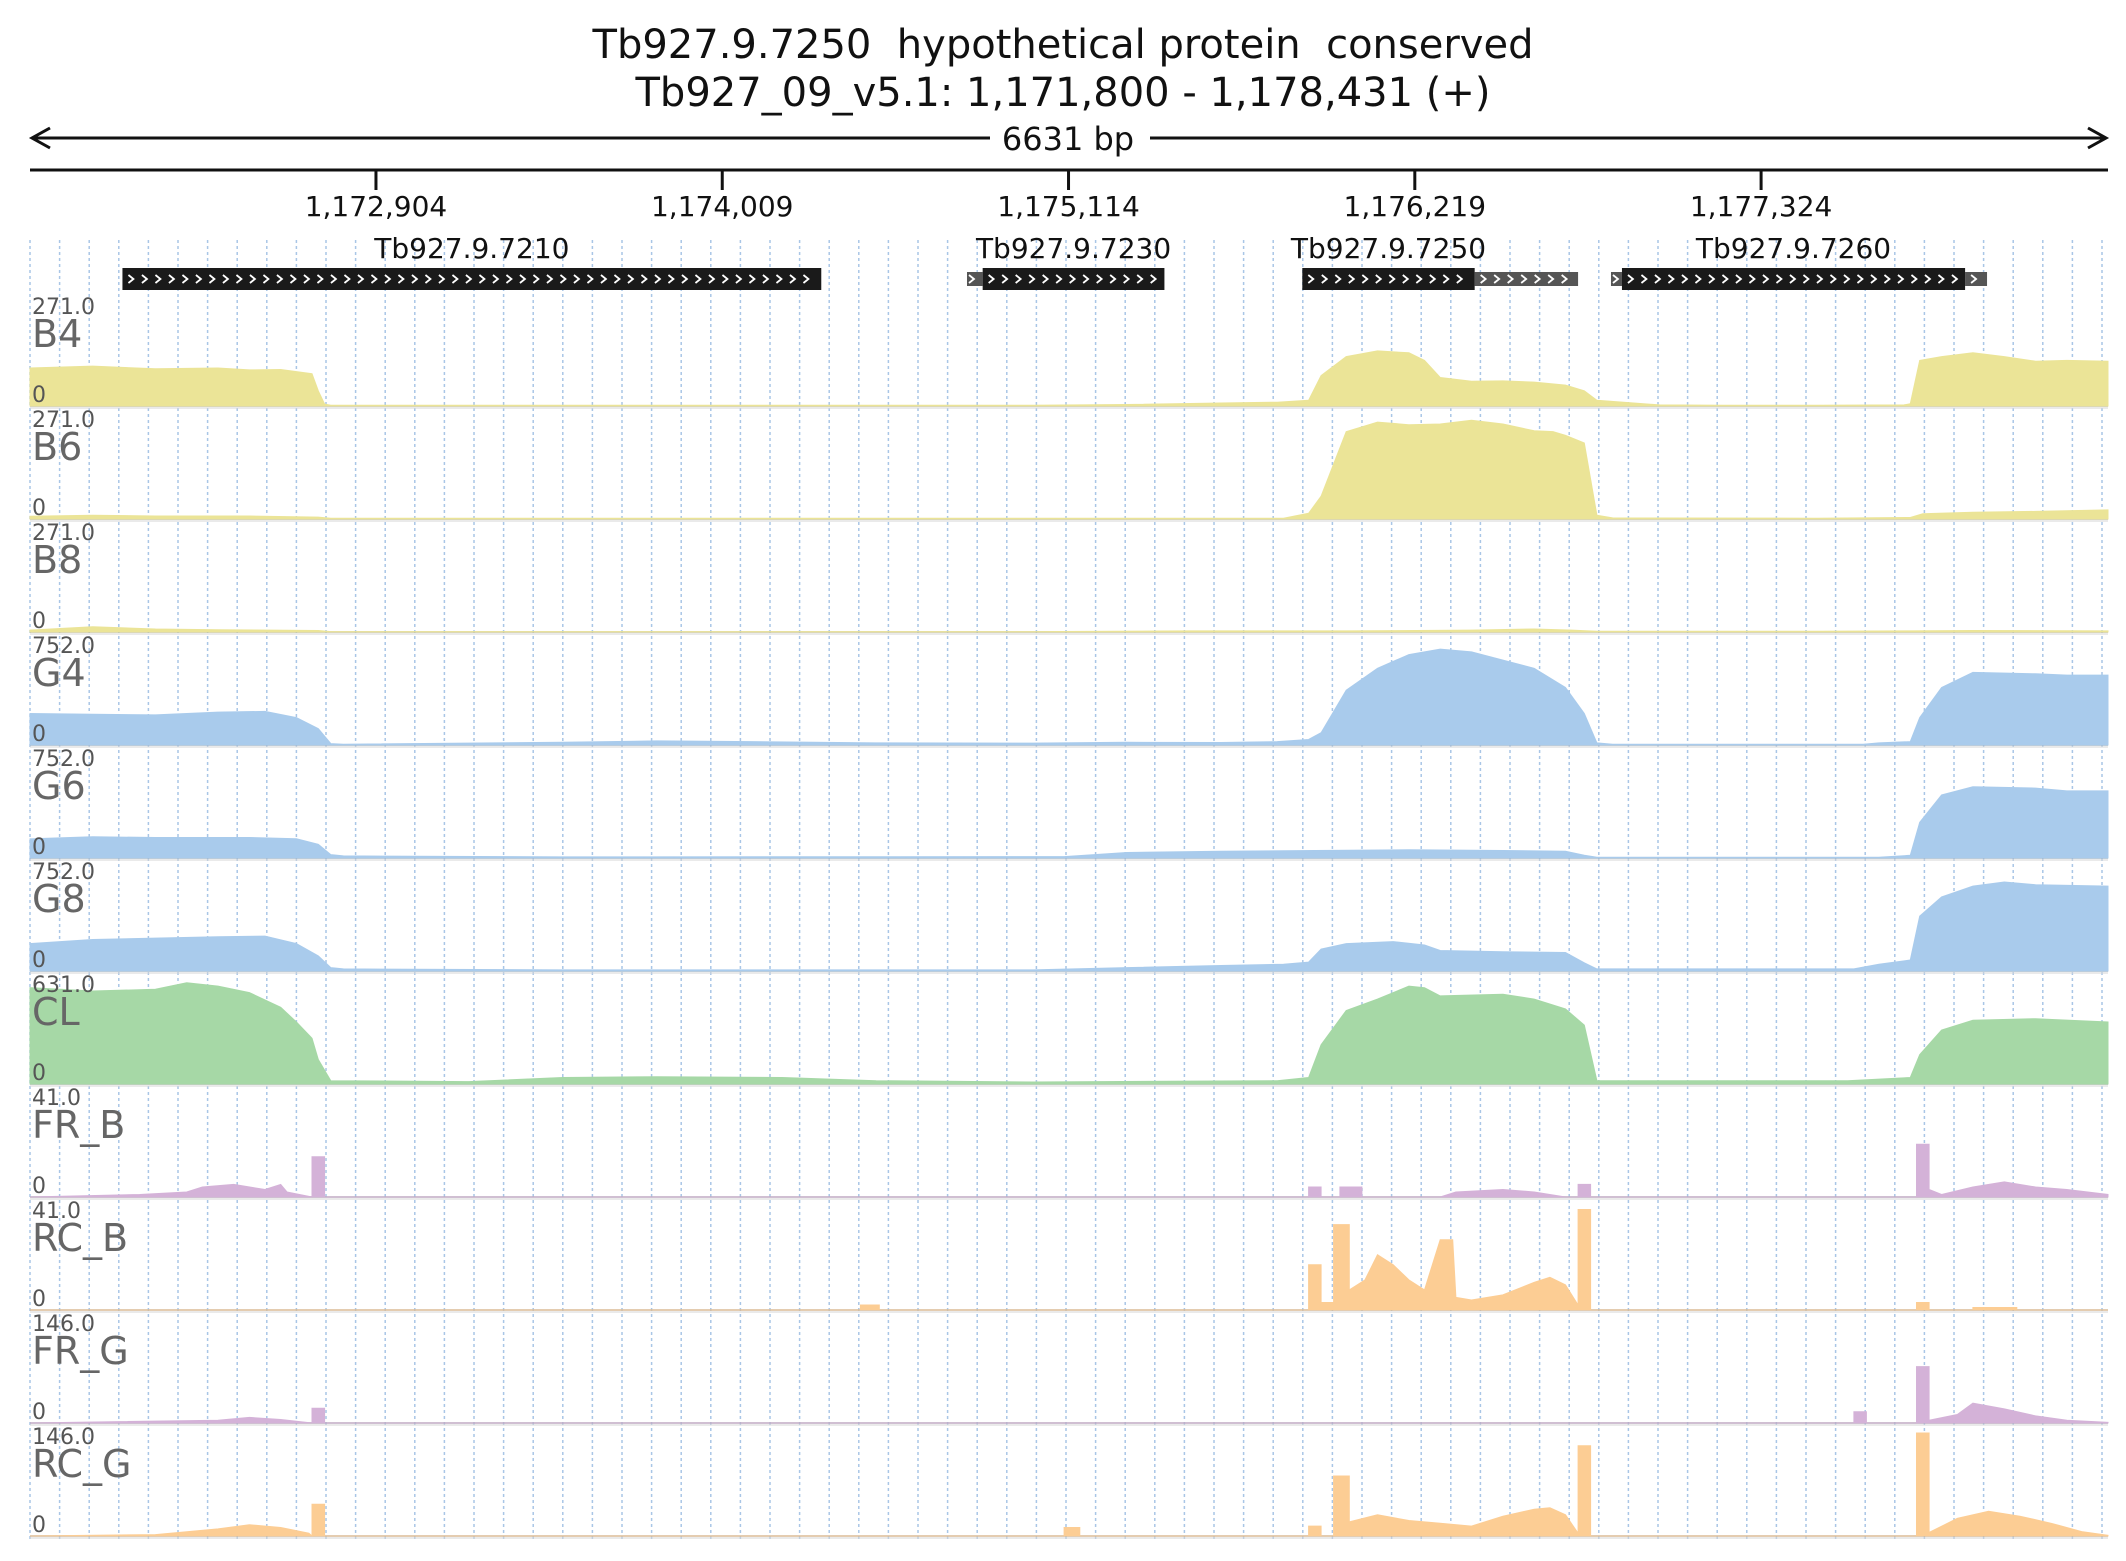 The width and height of the screenshot is (2126, 1561). What do you see at coordinates (56, 1012) in the screenshot?
I see `track-name-label: CL` at bounding box center [56, 1012].